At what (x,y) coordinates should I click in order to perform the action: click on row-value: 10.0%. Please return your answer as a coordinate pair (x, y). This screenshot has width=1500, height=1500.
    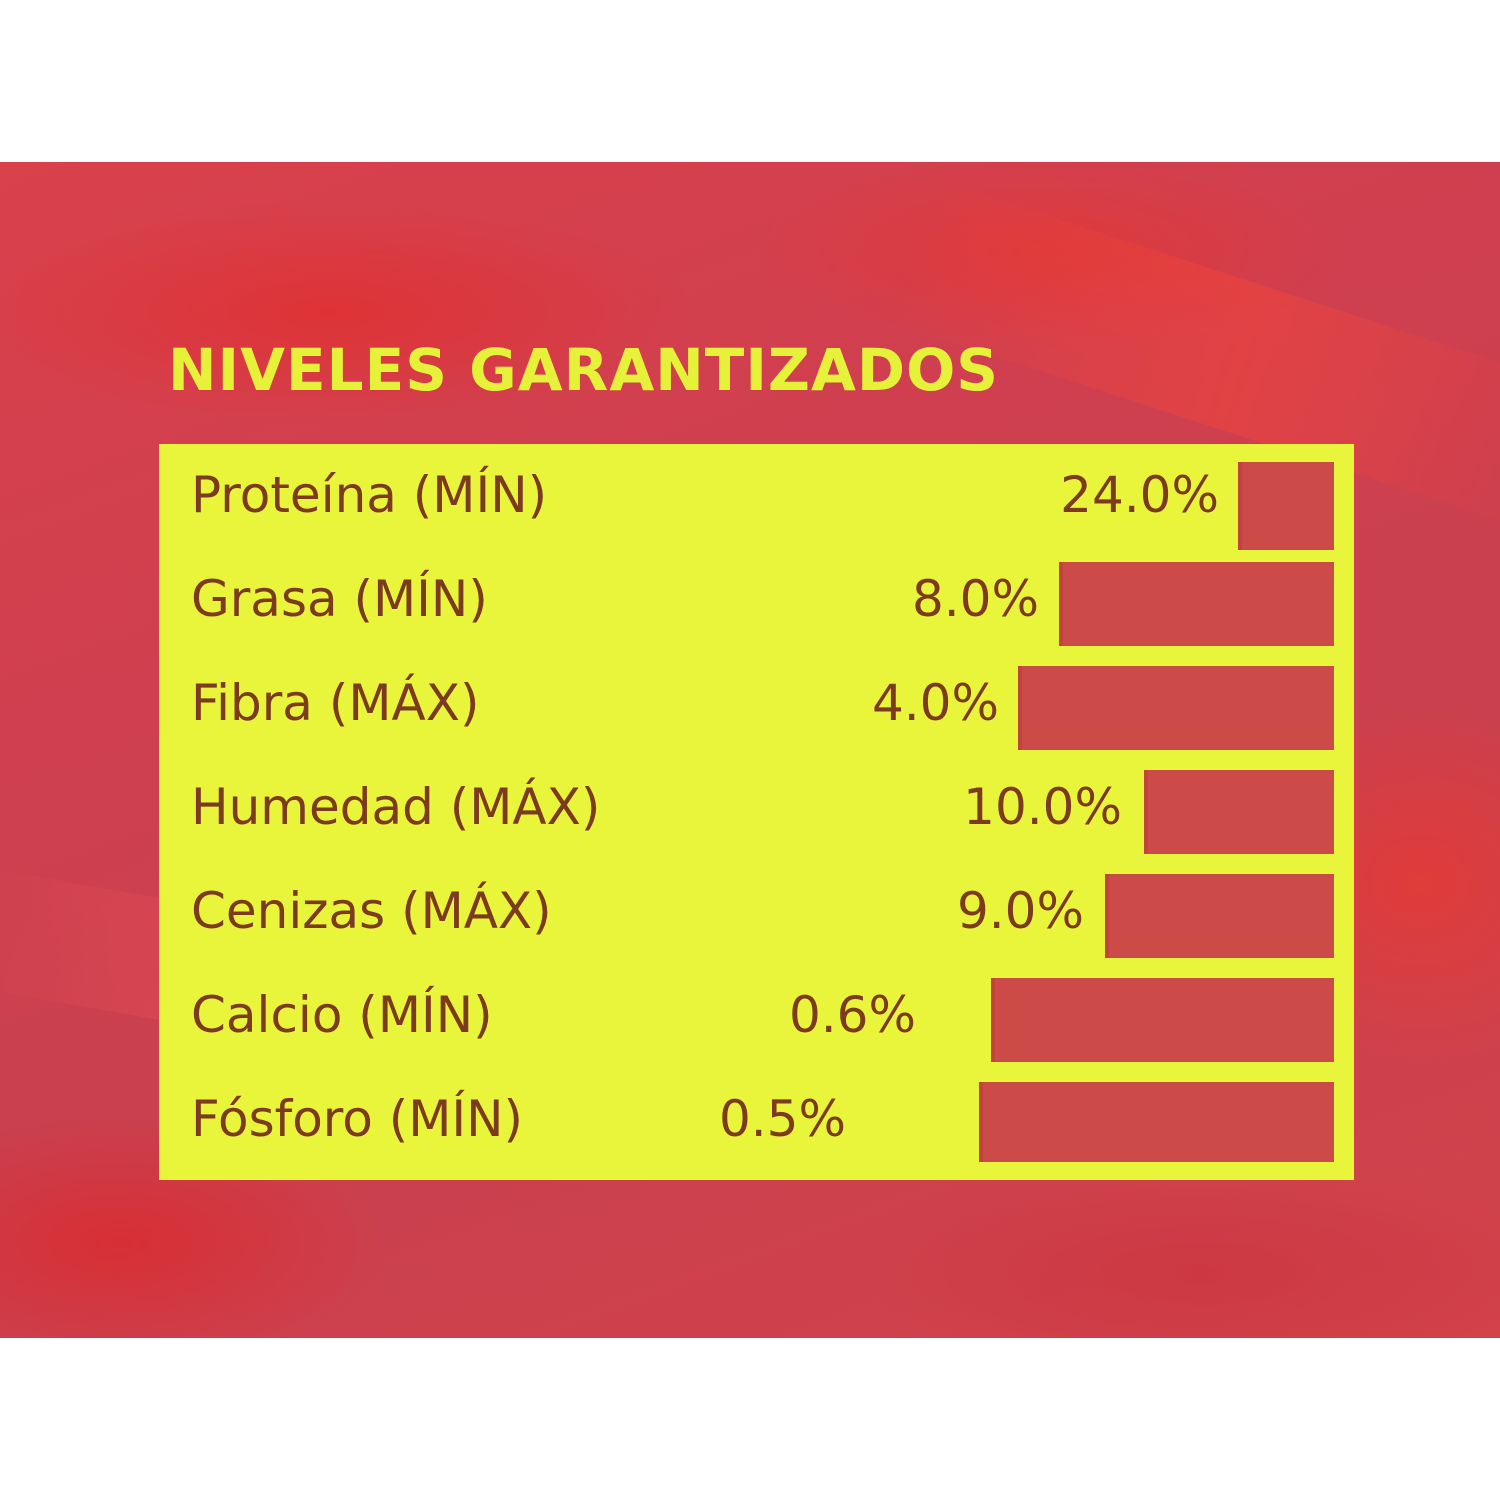
    Looking at the image, I should click on (1042, 807).